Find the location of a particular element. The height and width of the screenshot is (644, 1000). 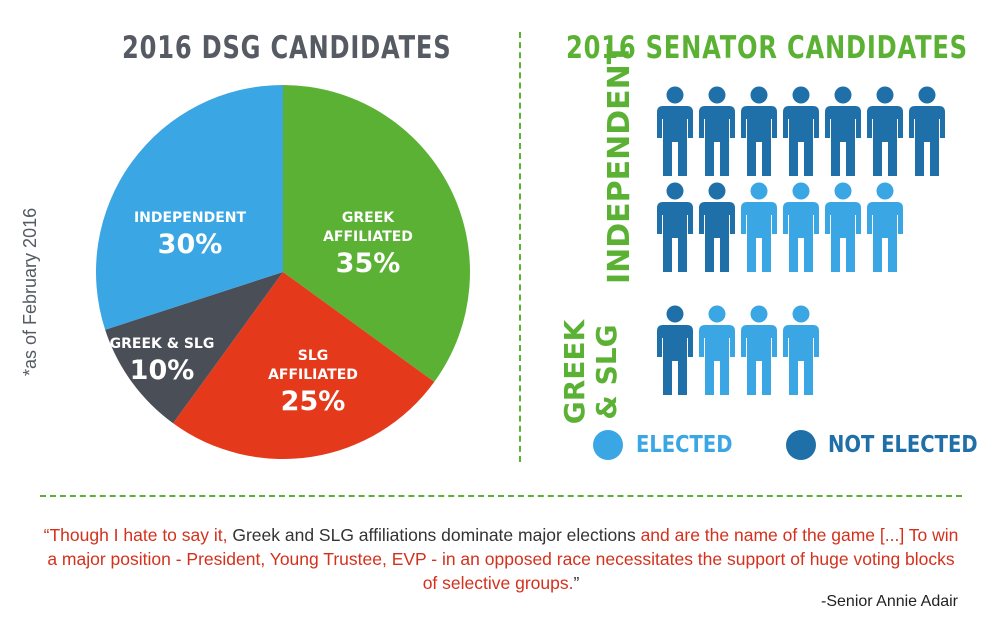

pie-slice-label: GREEK & SLG is located at coordinates (162, 344).